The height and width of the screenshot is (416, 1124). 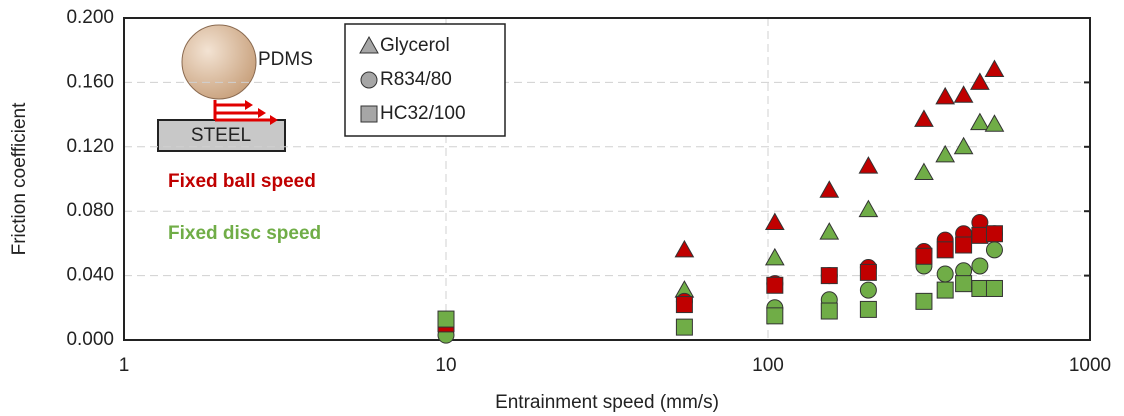 What do you see at coordinates (768, 365) in the screenshot?
I see `x-tick-label: 100` at bounding box center [768, 365].